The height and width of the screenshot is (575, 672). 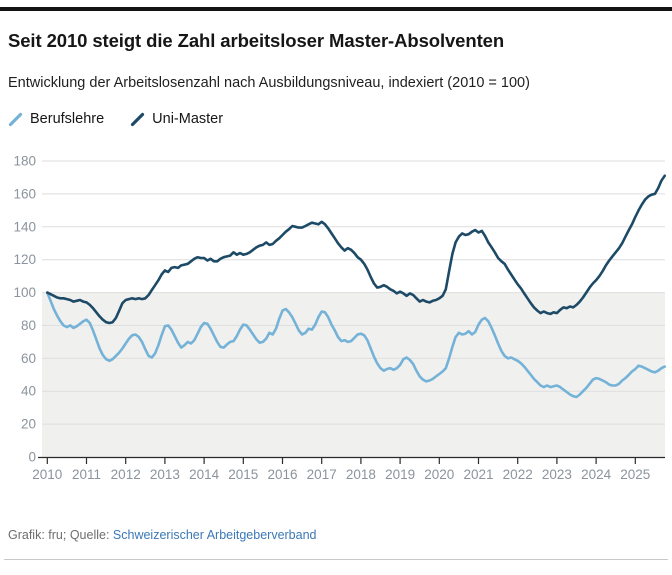 What do you see at coordinates (28, 358) in the screenshot?
I see `svg-text: 60` at bounding box center [28, 358].